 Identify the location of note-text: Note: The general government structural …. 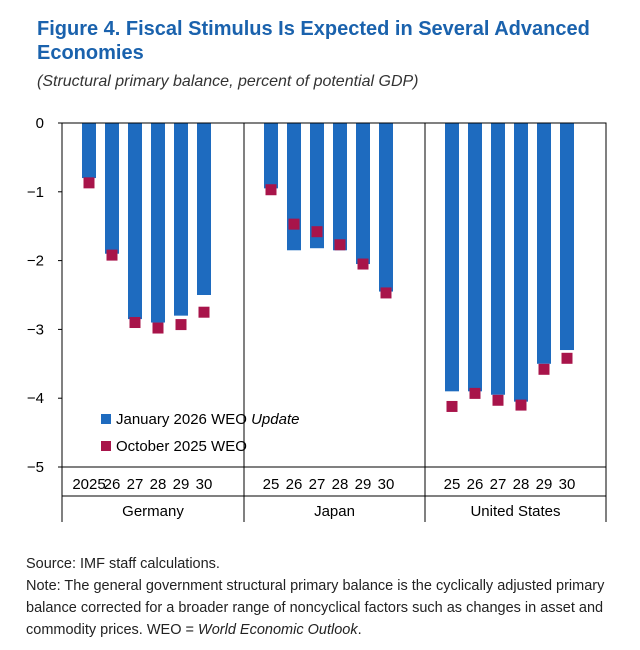
(315, 608).